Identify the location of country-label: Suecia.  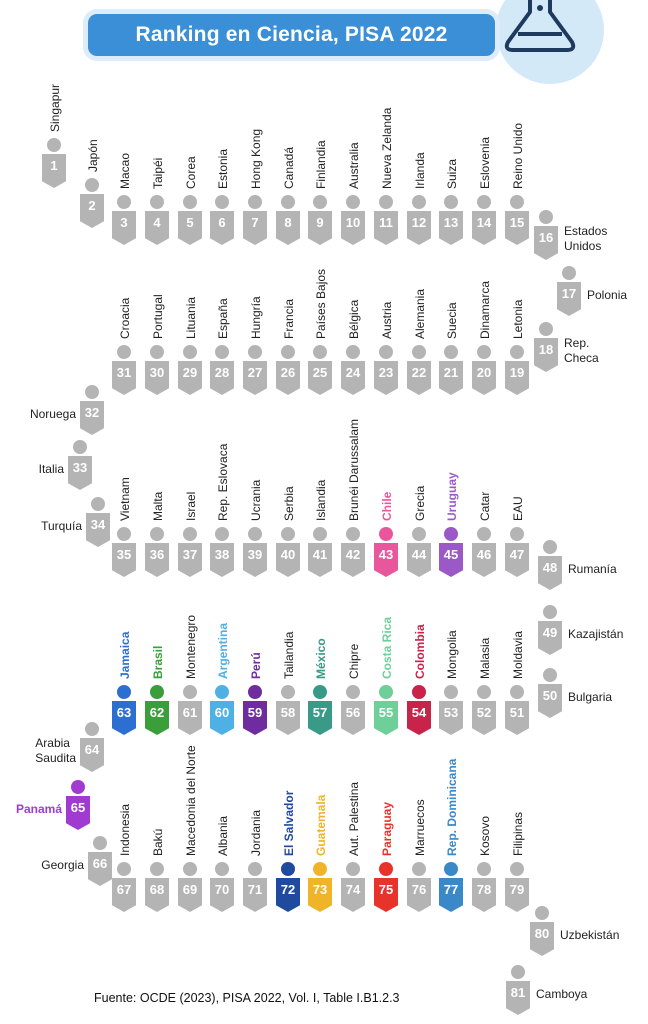
(452, 320).